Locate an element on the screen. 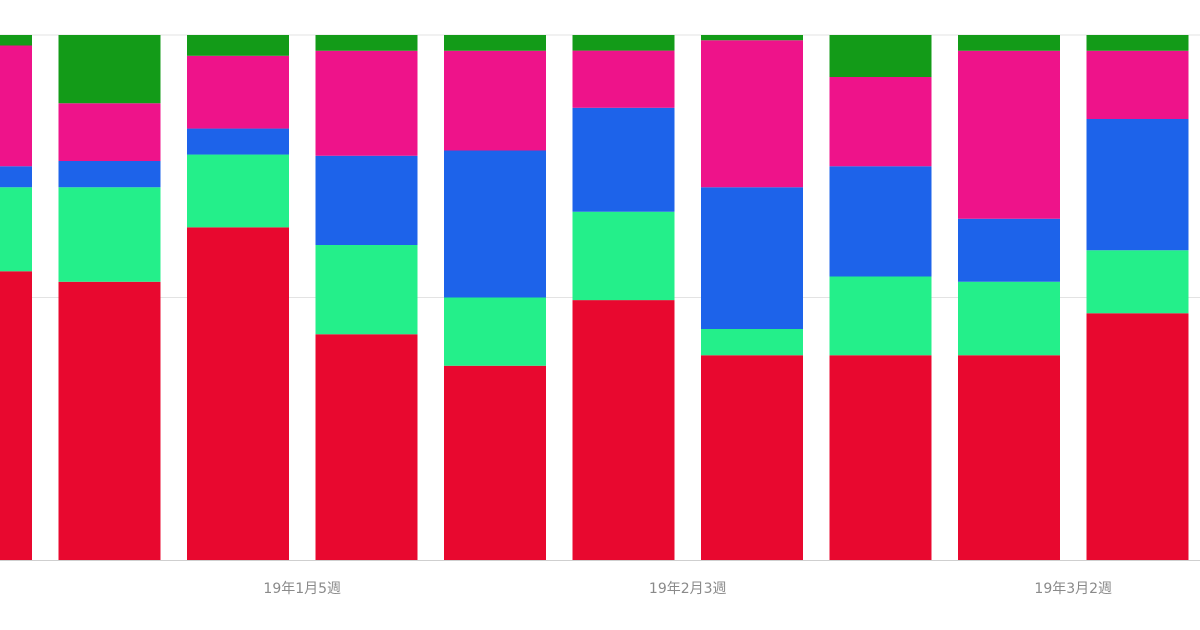 Image resolution: width=1200 pixels, height=630 pixels. x-tick-label: 19年2月3週 is located at coordinates (688, 589).